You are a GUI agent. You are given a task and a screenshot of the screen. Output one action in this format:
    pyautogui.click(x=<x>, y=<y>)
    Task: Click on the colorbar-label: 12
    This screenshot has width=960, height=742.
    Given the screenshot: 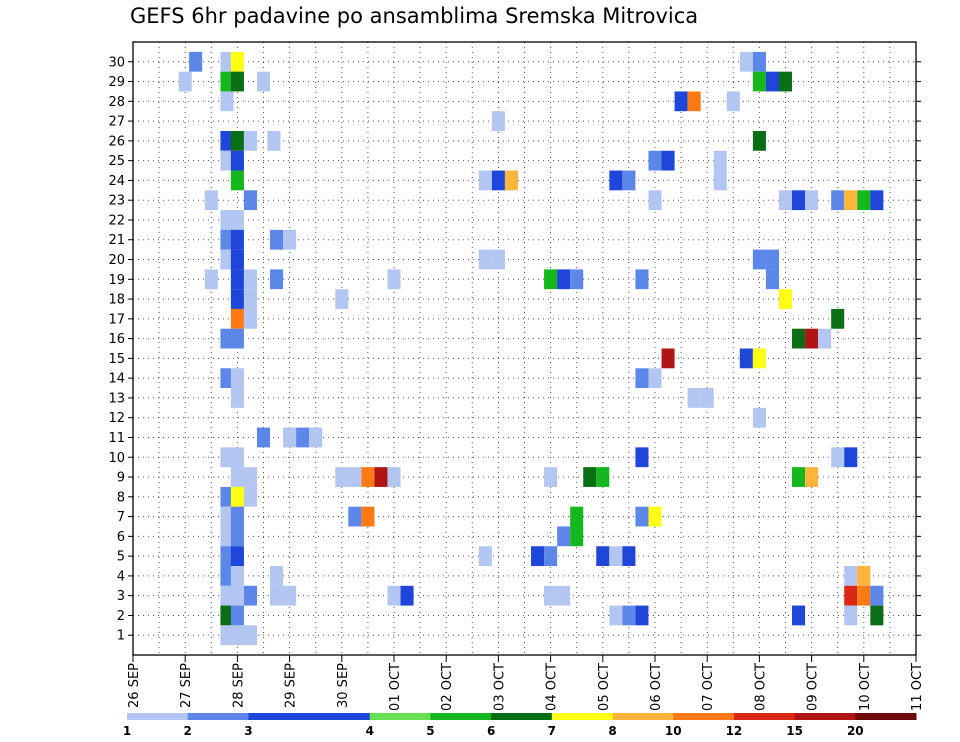 What is the action you would take?
    pyautogui.click(x=734, y=731)
    